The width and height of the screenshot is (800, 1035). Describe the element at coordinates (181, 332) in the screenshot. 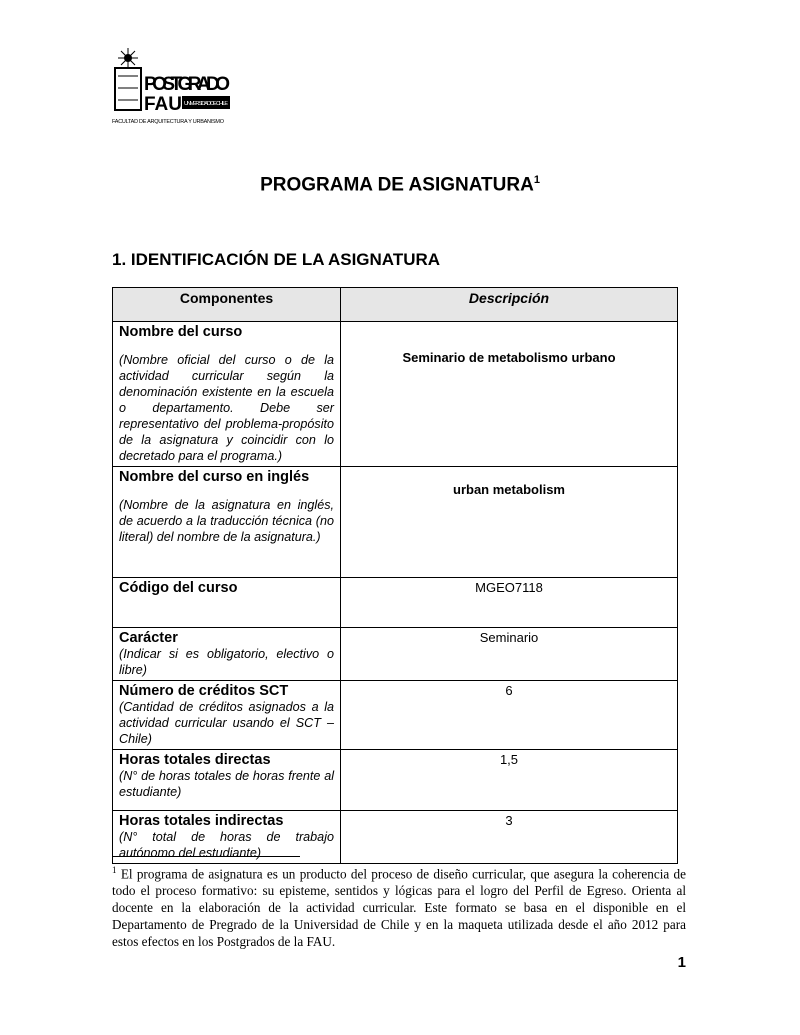

I see `row-label: Nombre del curso` at that location.